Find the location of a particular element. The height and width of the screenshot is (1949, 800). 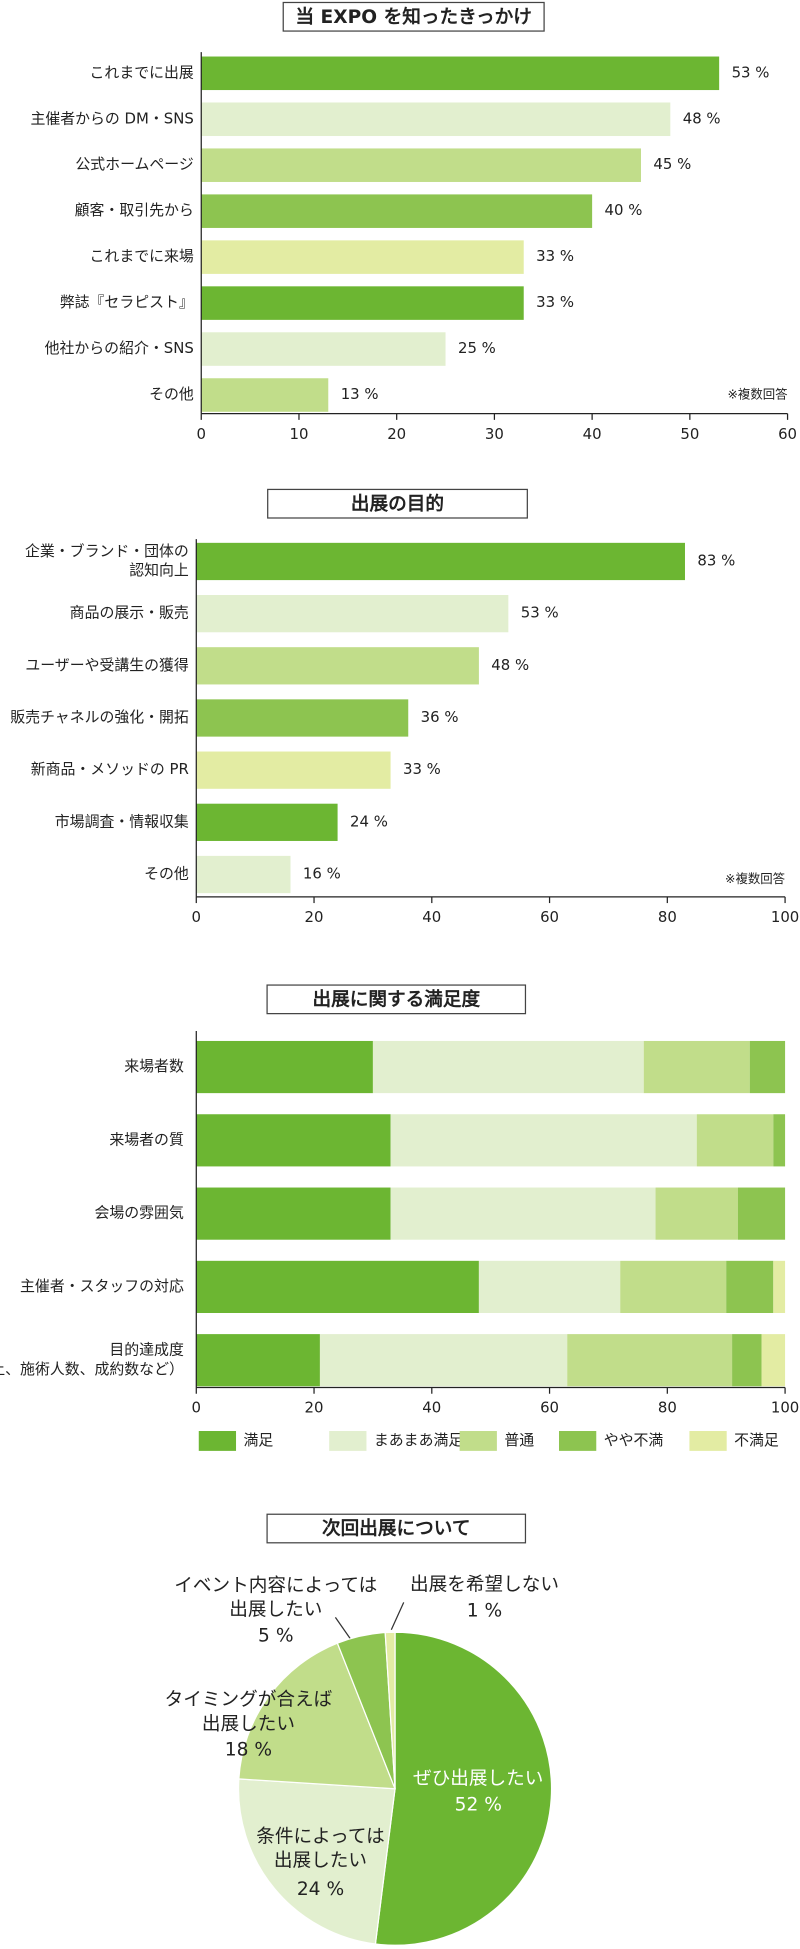

slice-value: 18 % is located at coordinates (248, 1750).